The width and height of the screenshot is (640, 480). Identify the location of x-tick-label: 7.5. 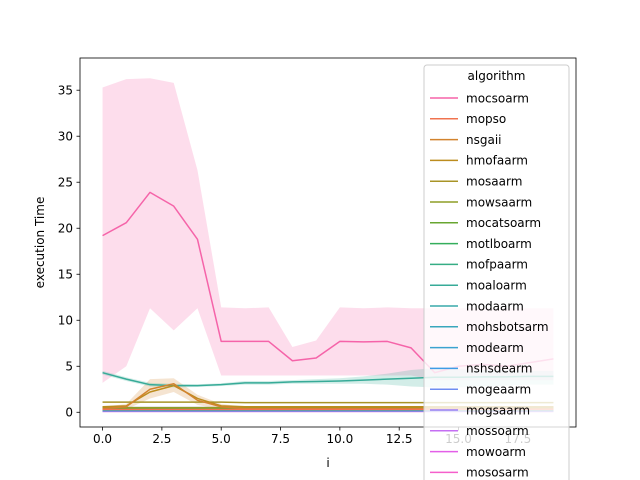
(280, 439).